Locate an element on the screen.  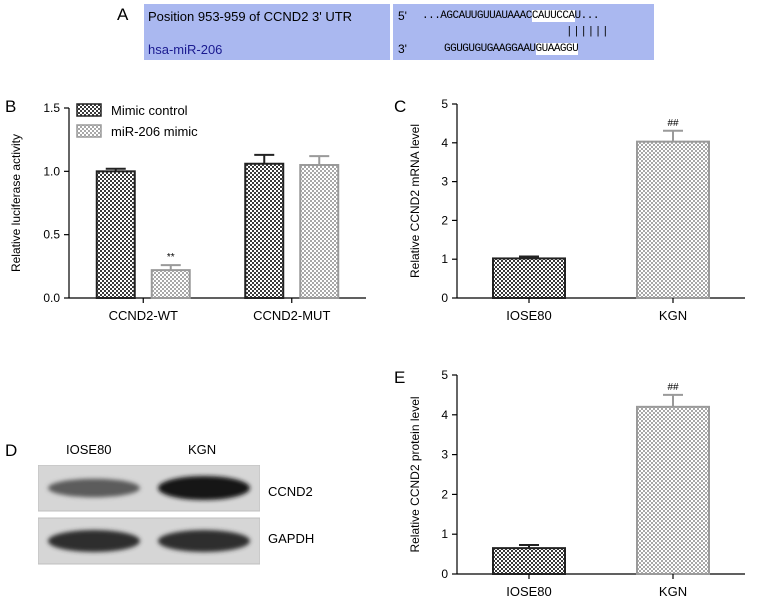
panel-label-e: E is located at coordinates (400, 377).